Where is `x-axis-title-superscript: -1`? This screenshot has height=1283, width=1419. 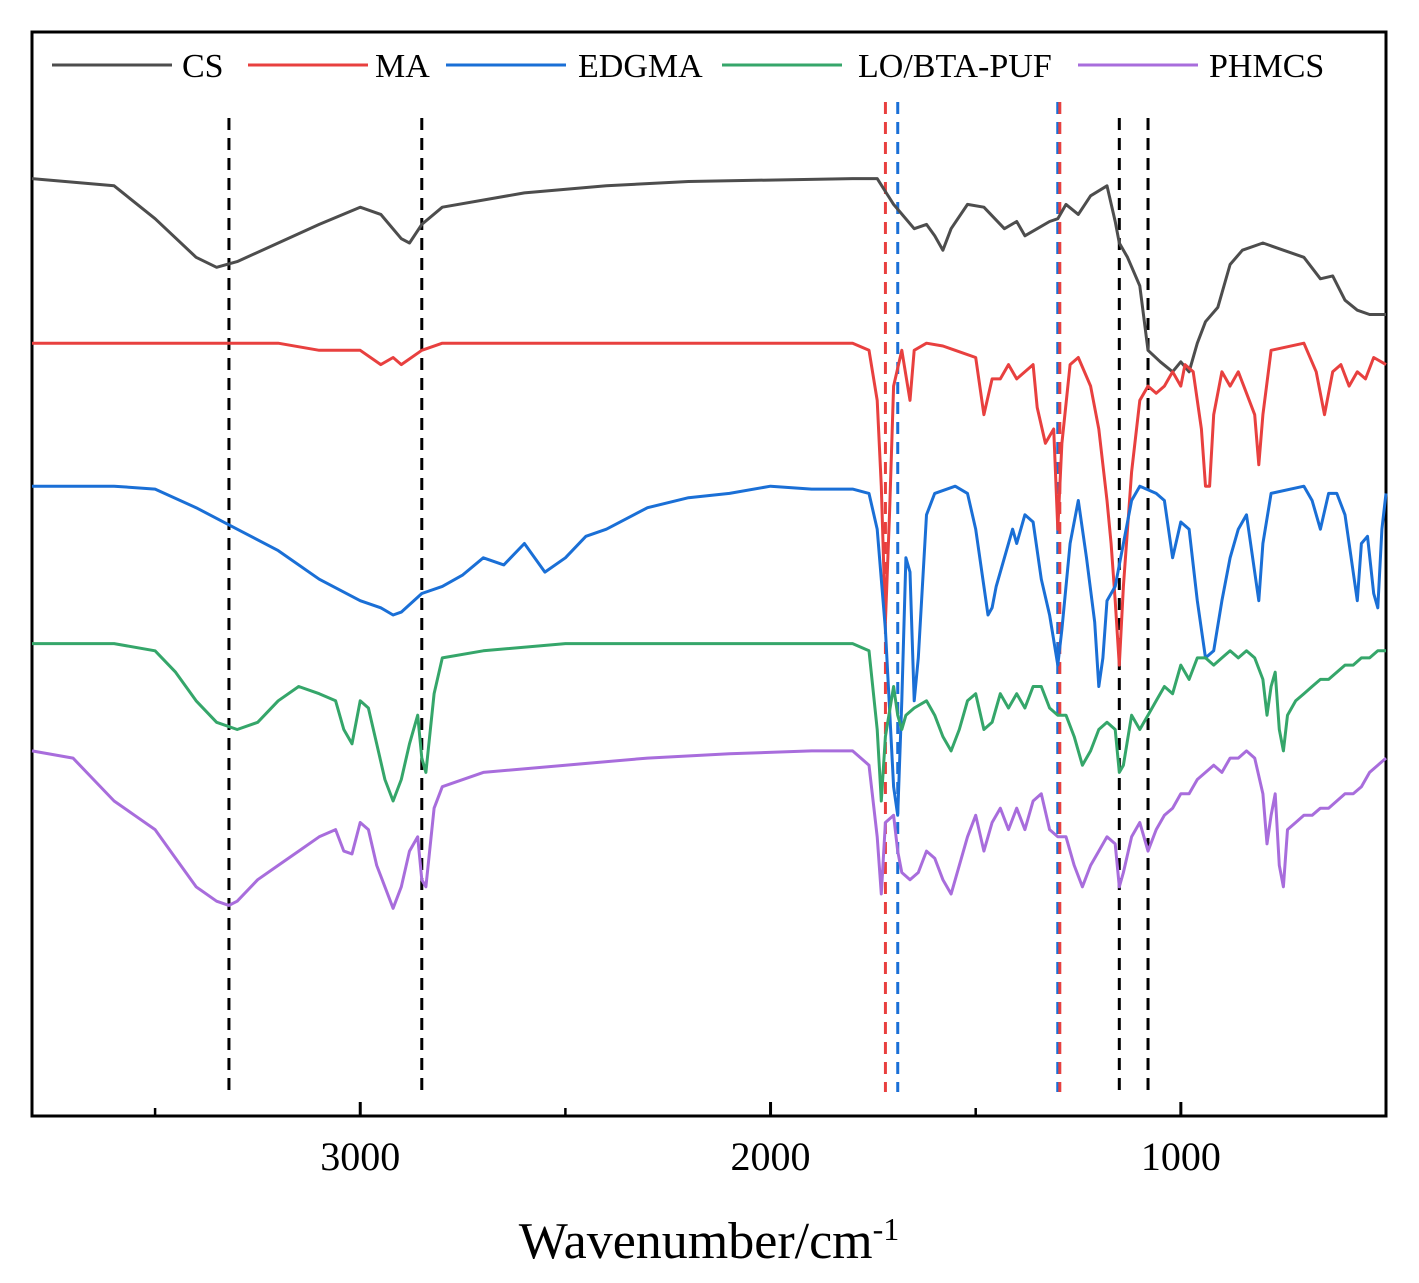
x-axis-title-superscript: -1 is located at coordinates (886, 1229).